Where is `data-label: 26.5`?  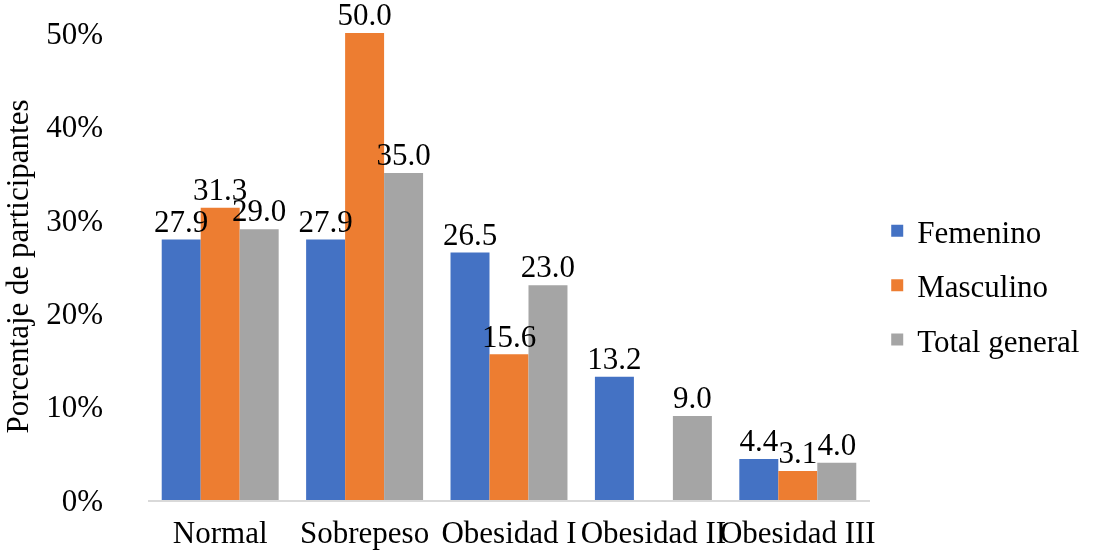 data-label: 26.5 is located at coordinates (470, 234).